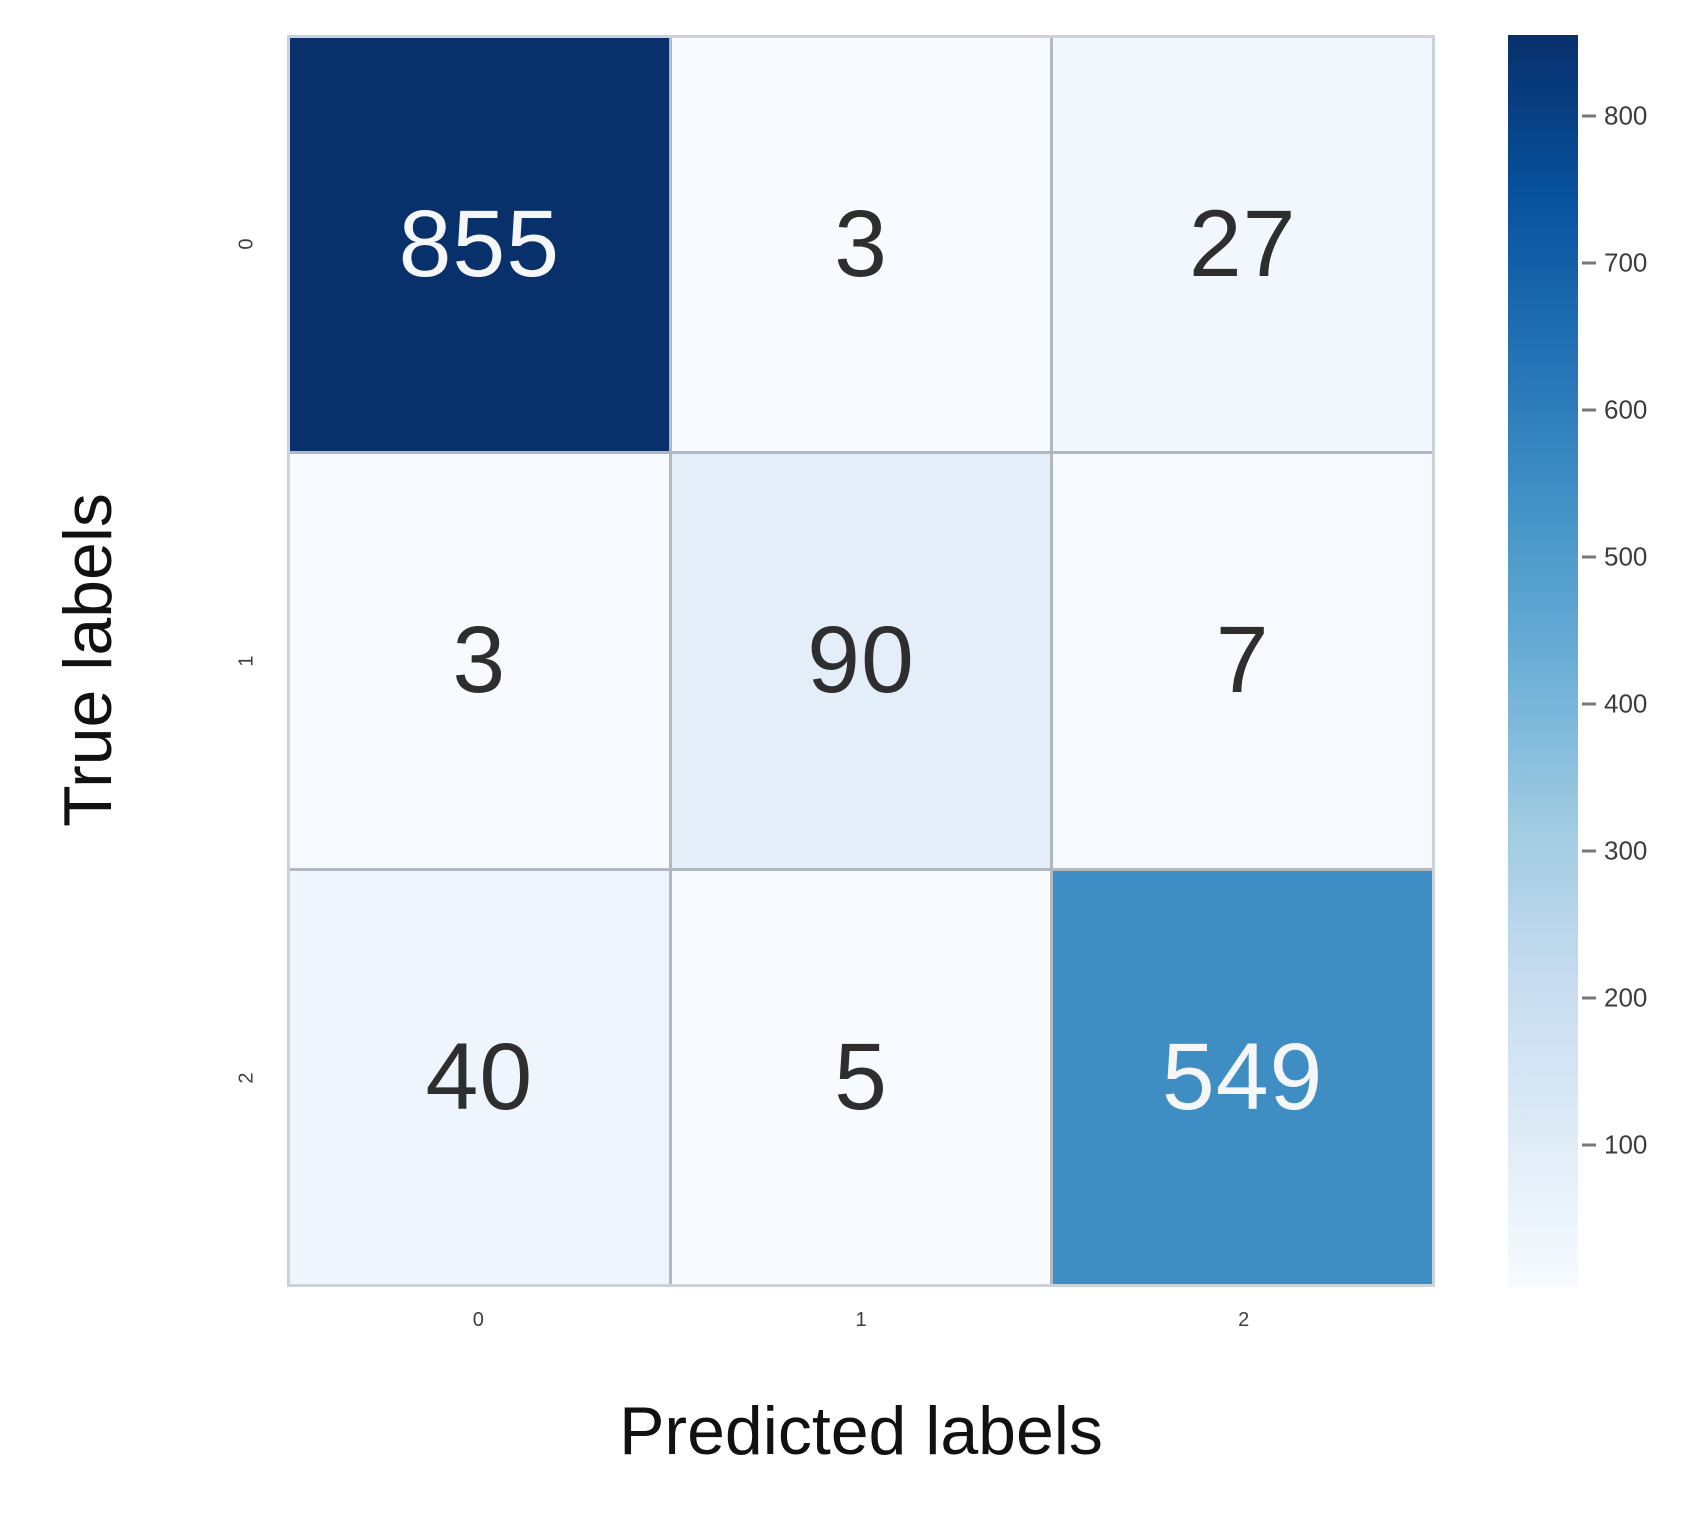  I want to click on cell-r0-c0: 855, so click(479, 245).